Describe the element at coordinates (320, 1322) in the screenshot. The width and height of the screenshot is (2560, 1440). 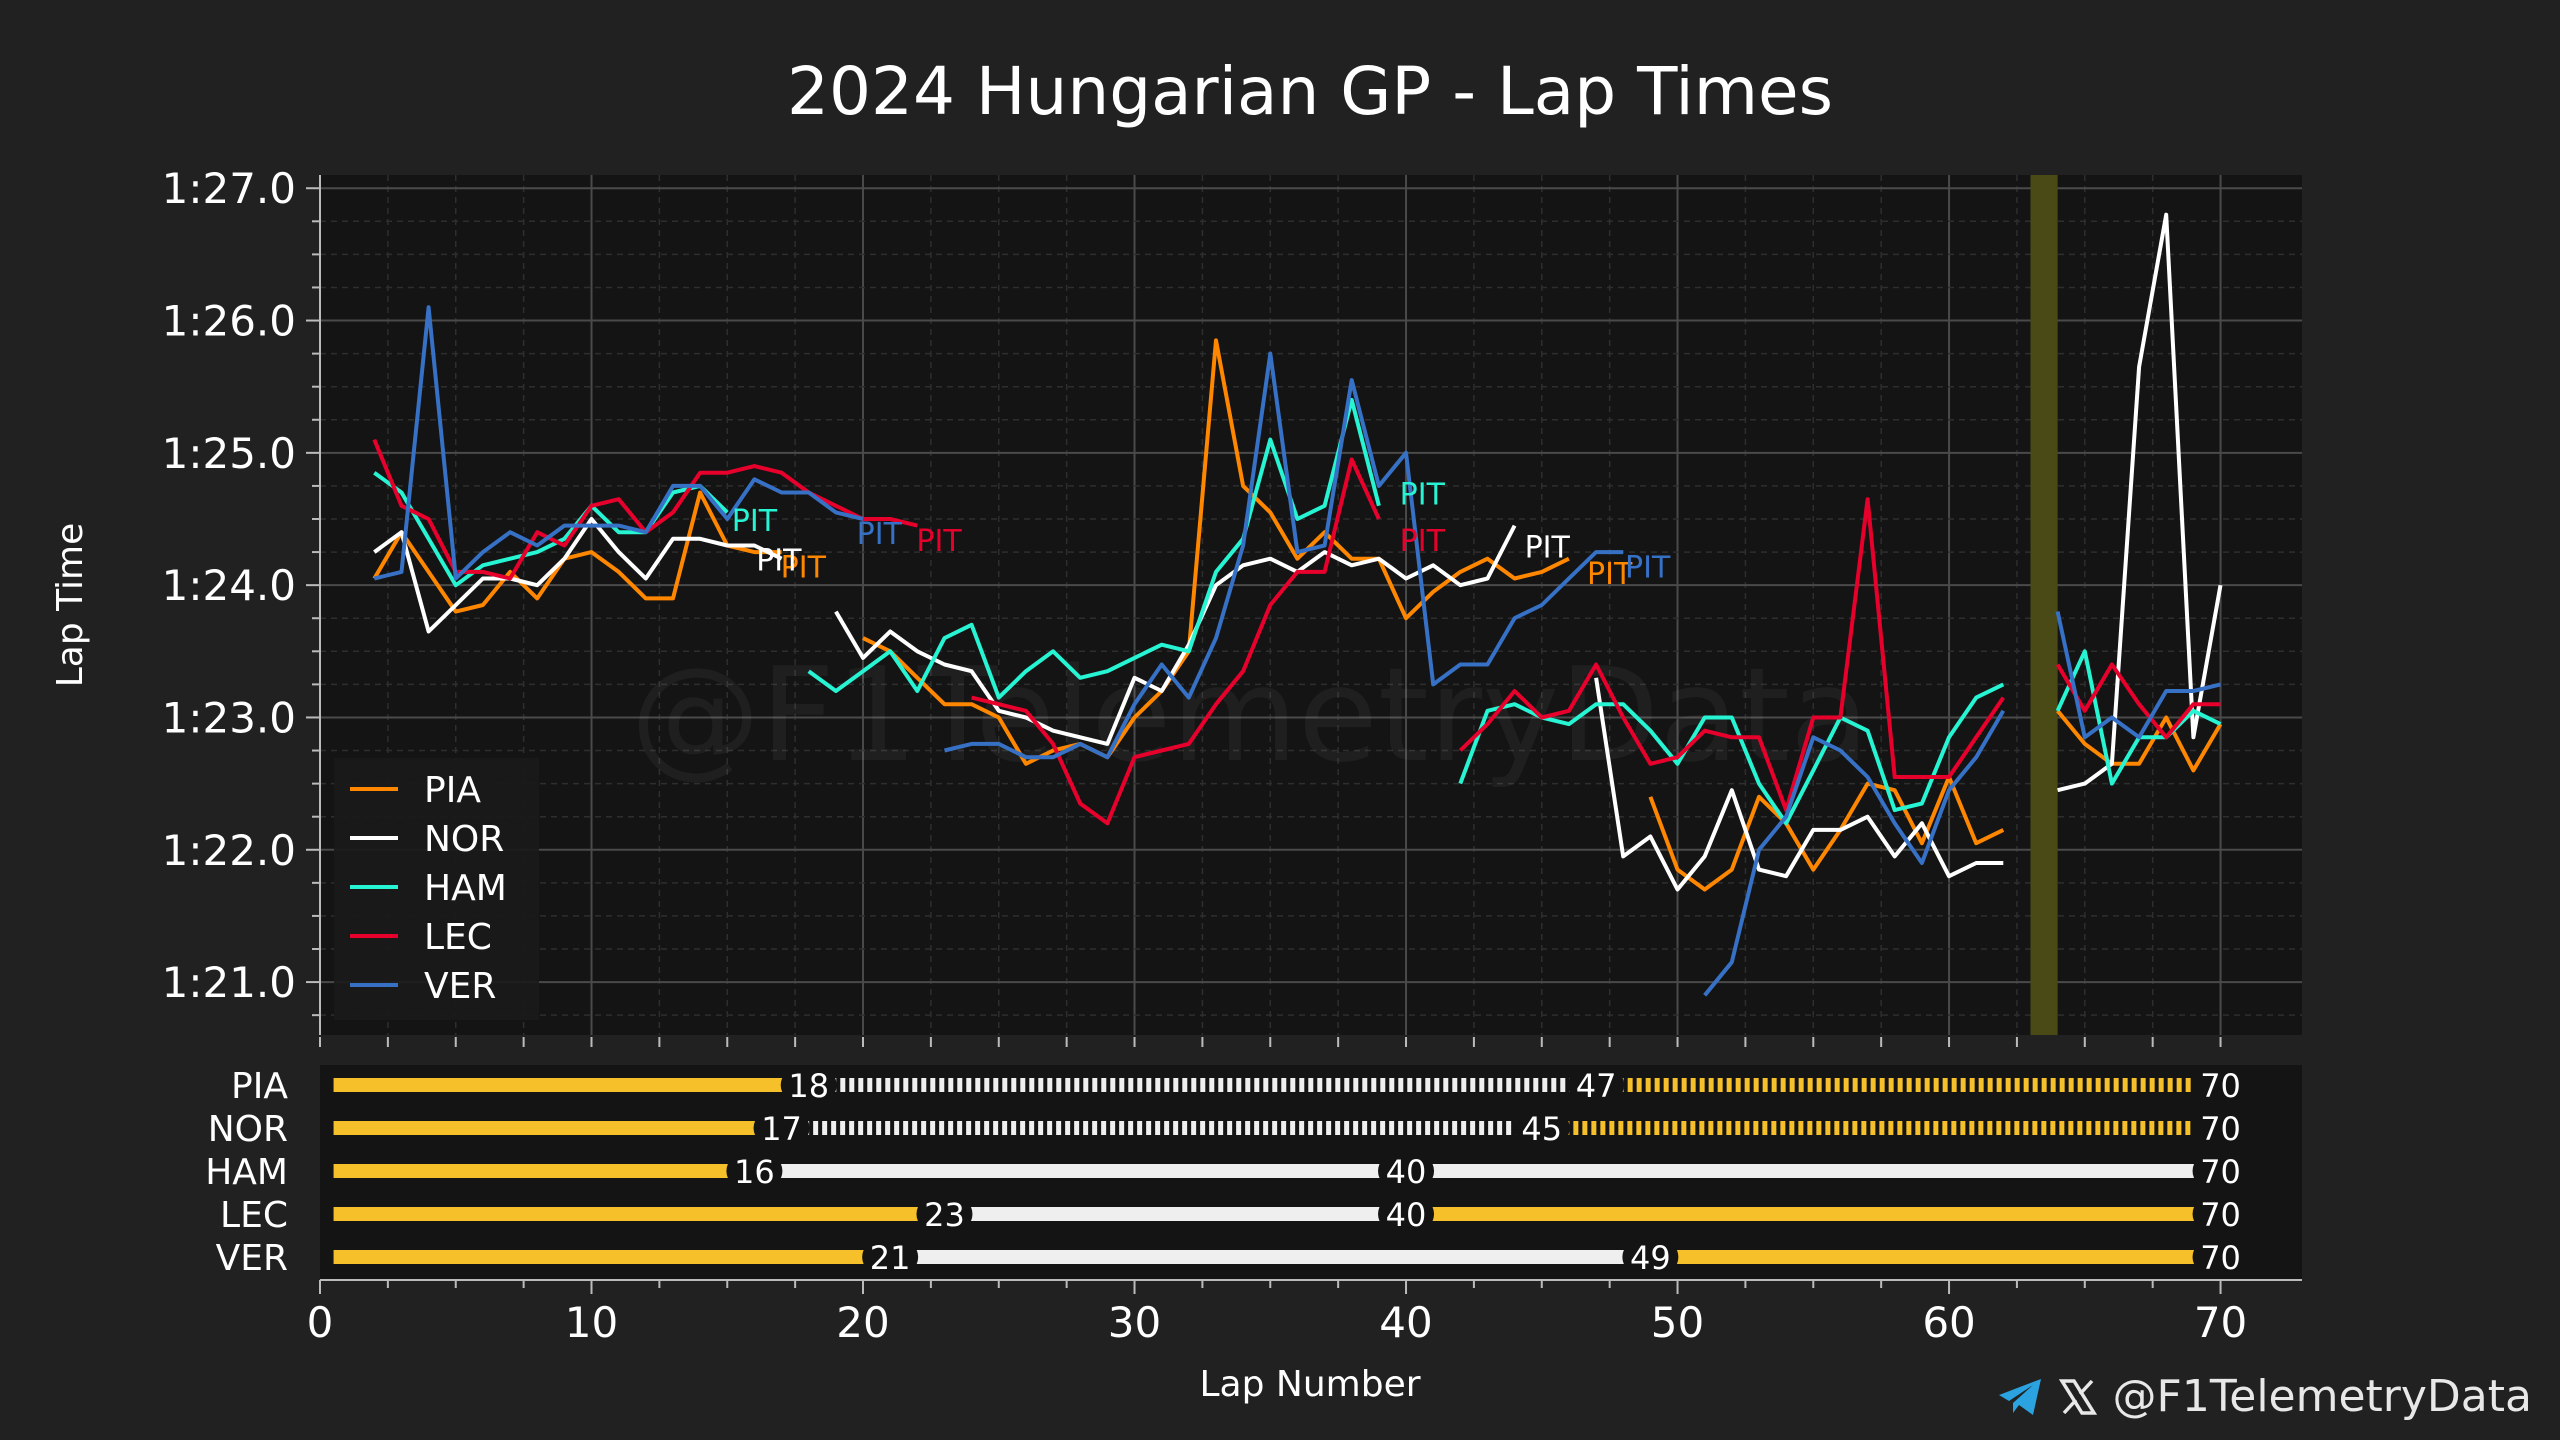
I see `x-tick-label: 0` at that location.